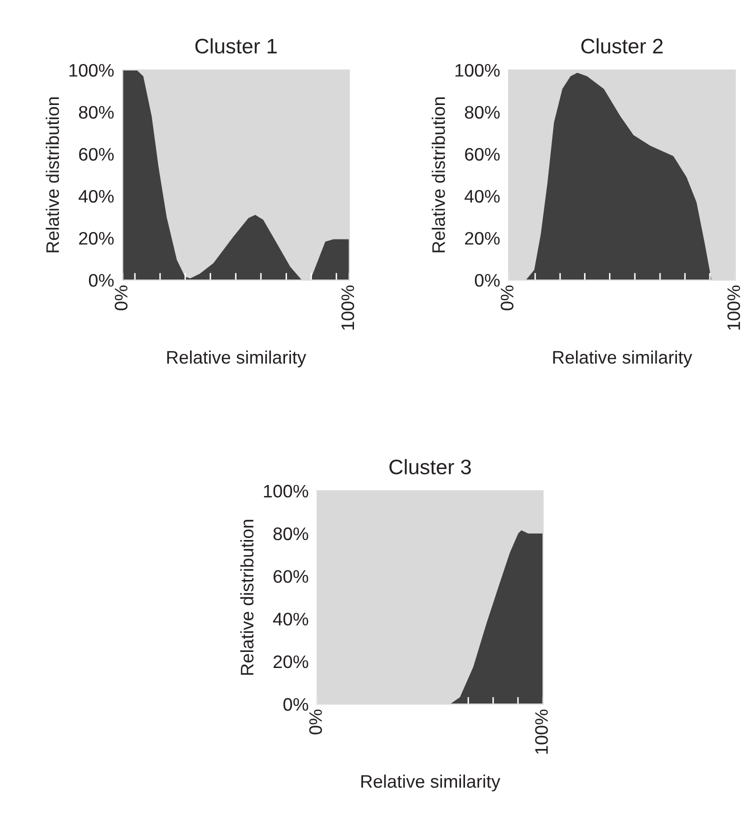 The width and height of the screenshot is (748, 814). I want to click on chart-title: Cluster 1, so click(236, 46).